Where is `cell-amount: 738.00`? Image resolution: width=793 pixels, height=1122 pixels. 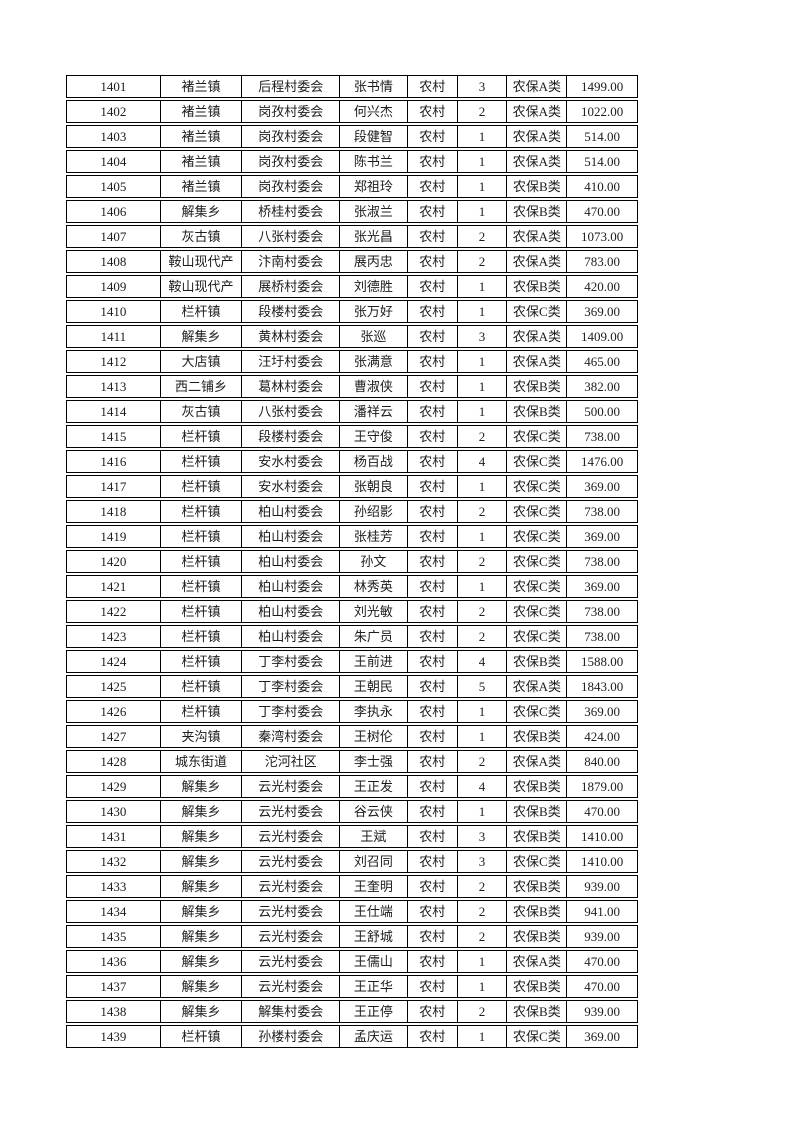
cell-amount: 738.00 is located at coordinates (602, 611).